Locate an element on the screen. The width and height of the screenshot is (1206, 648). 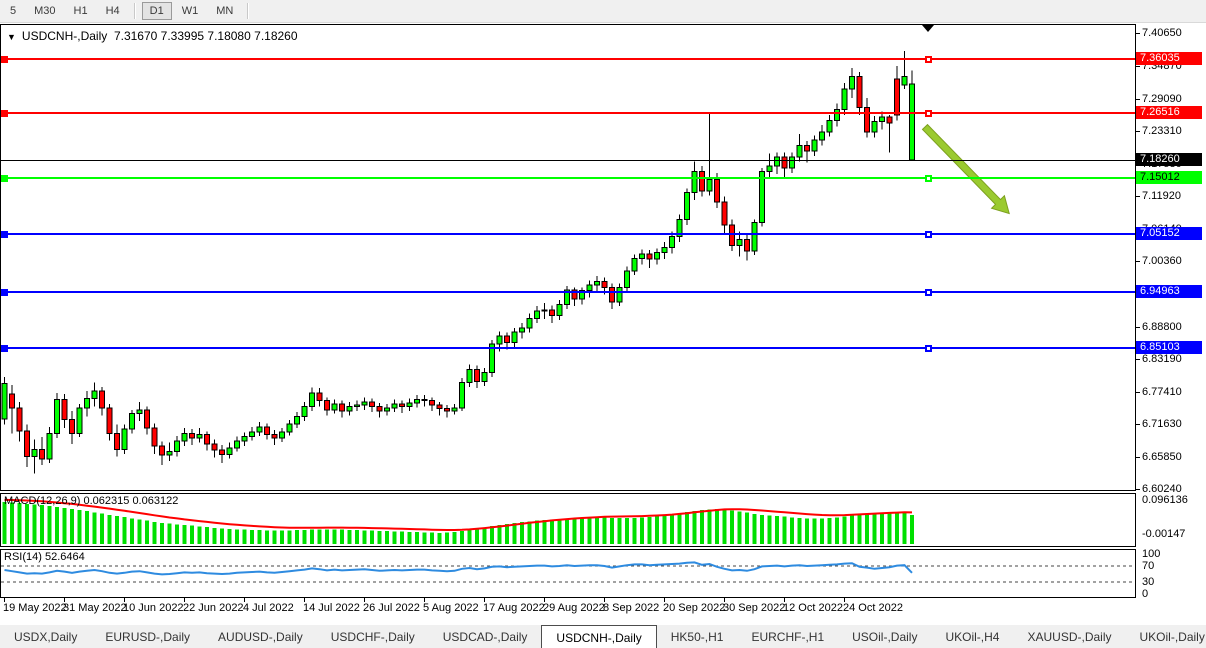
down-arrow-annotation is located at coordinates (965, 169).